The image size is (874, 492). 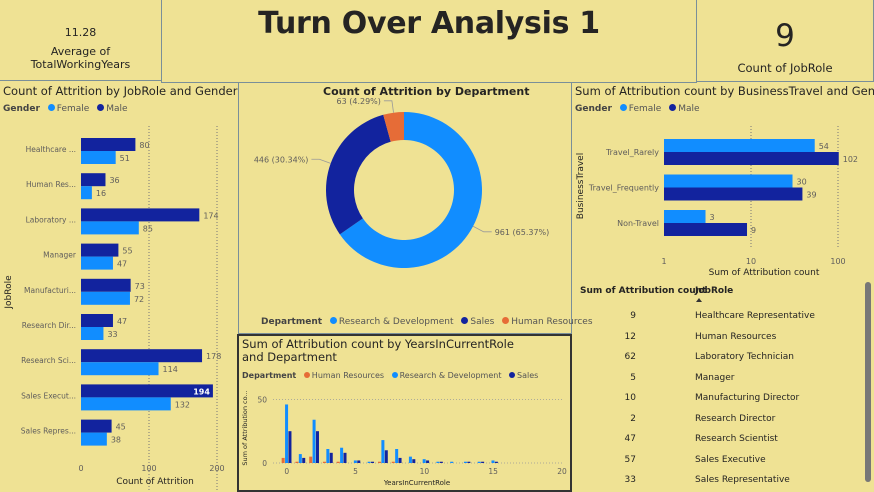 I want to click on data-label-male: 178, so click(x=213, y=356).